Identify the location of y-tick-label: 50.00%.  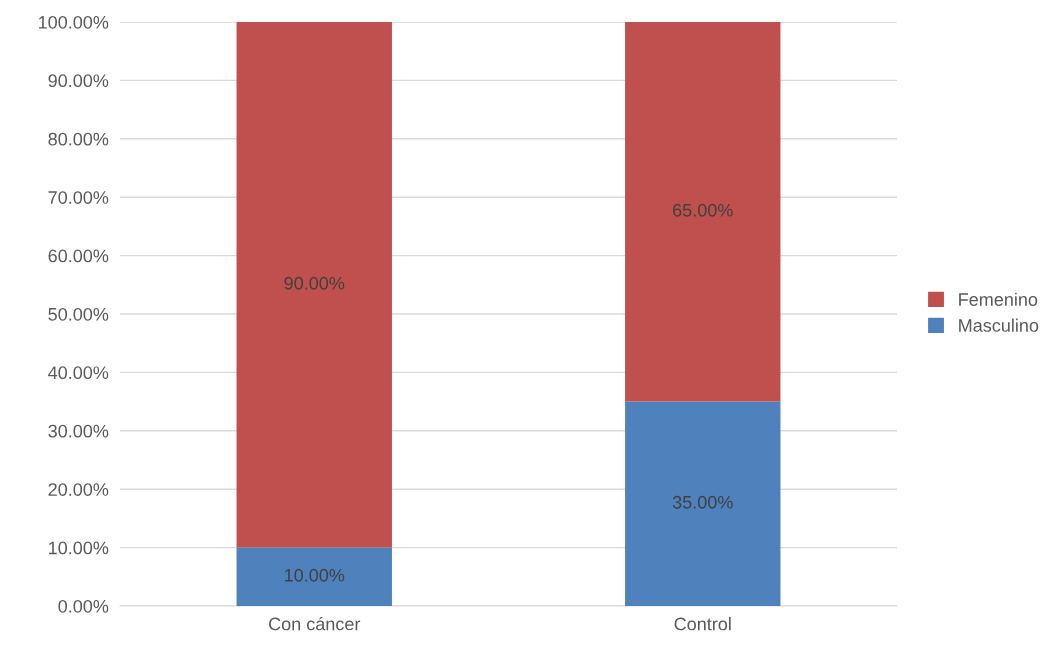
(78, 314).